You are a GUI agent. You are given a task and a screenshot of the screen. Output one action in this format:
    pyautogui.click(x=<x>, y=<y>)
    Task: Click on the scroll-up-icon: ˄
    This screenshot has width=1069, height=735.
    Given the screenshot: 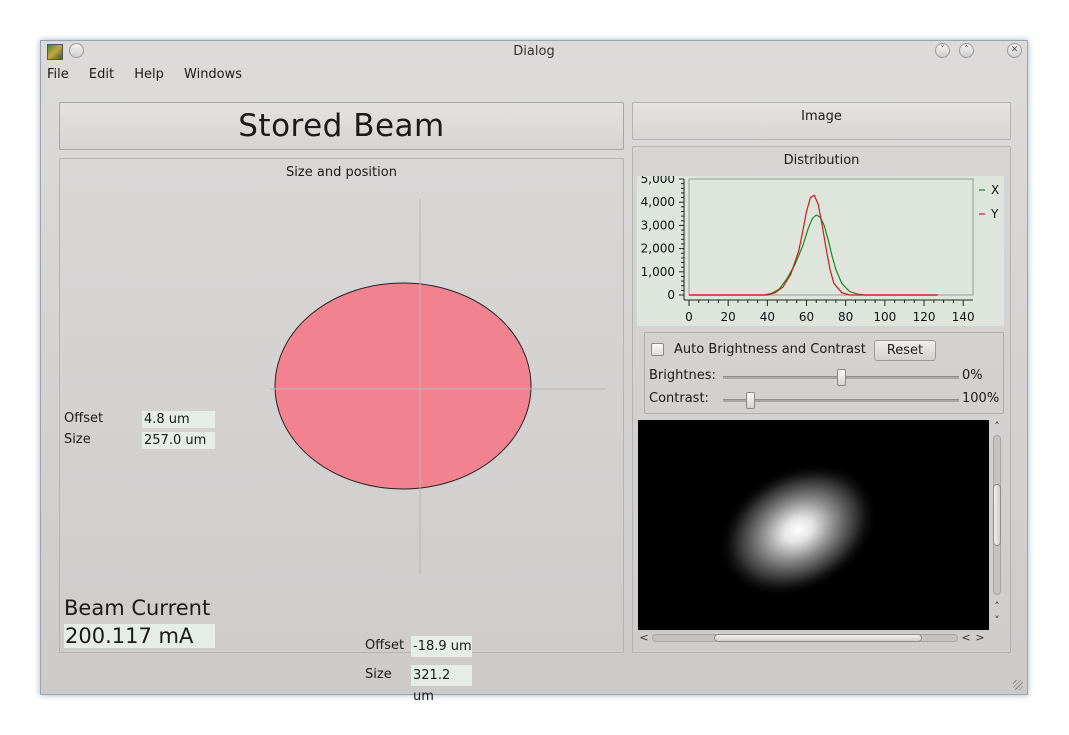 What is the action you would take?
    pyautogui.click(x=997, y=426)
    